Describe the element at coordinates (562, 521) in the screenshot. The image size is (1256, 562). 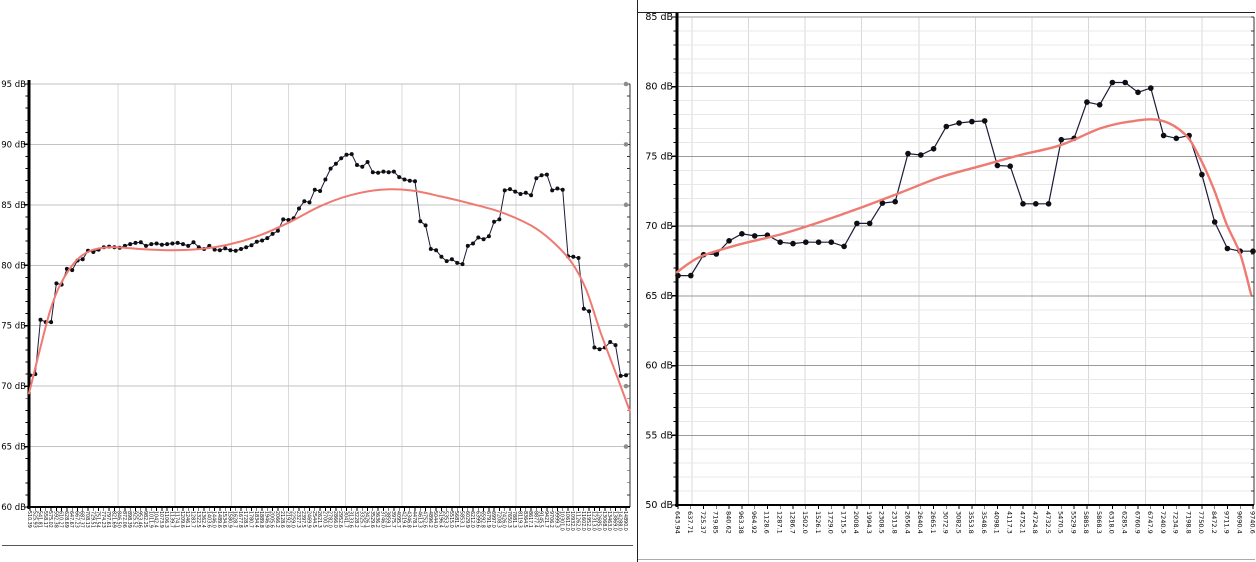
I see `x-axis-label: 10301.0` at that location.